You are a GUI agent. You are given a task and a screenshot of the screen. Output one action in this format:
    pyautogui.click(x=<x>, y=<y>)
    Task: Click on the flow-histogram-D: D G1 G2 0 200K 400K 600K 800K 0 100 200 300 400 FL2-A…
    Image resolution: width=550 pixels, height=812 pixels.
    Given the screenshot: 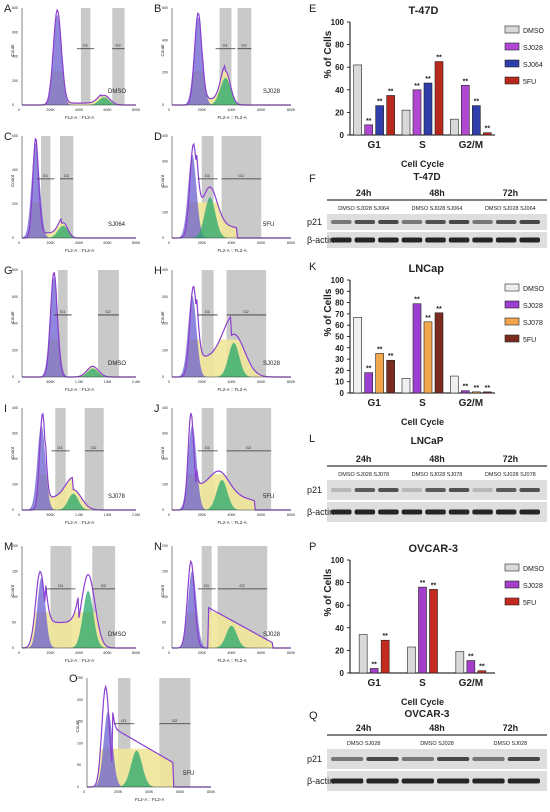 What is the action you would take?
    pyautogui.click(x=225, y=192)
    